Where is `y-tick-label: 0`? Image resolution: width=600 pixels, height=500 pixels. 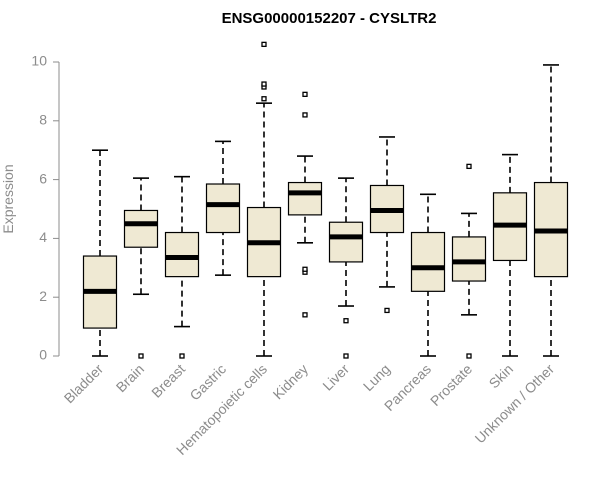 y-tick-label: 0 is located at coordinates (43, 355).